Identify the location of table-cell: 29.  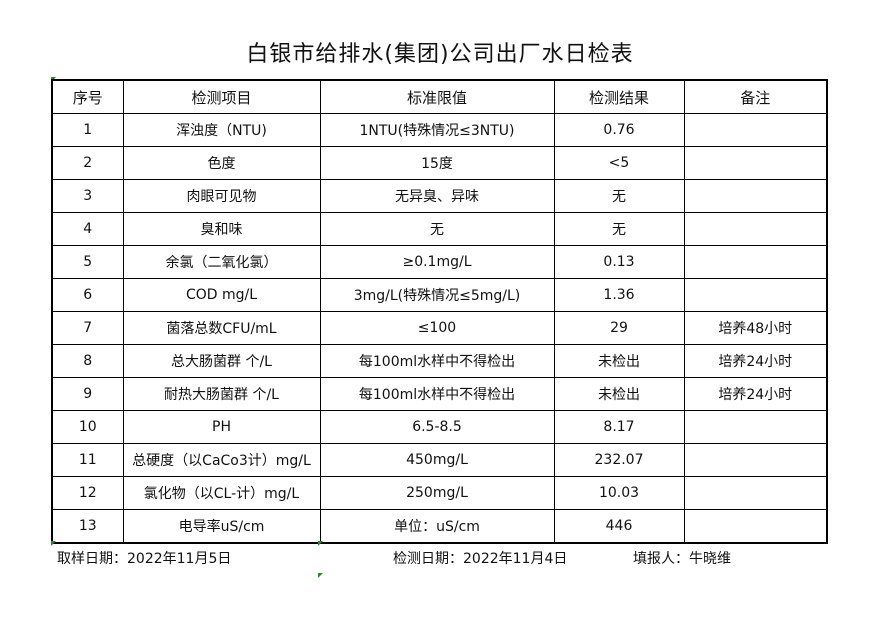
(619, 328).